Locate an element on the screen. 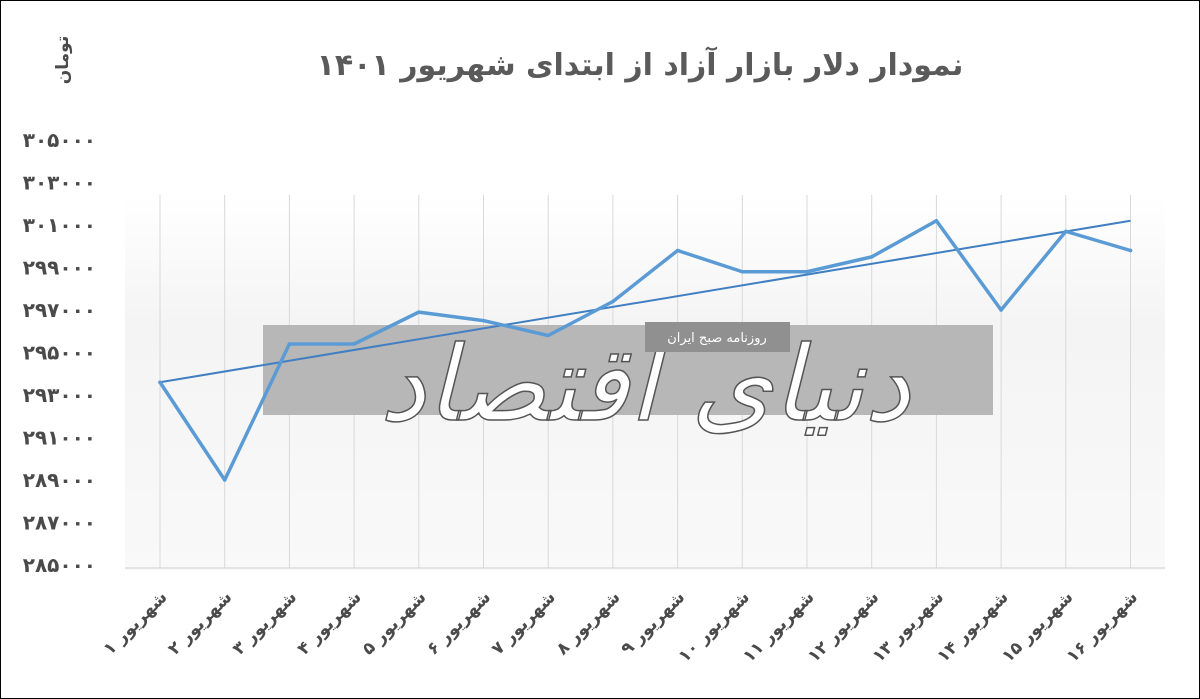  y-tick-label: ۳۰۱۰۰۰ is located at coordinates (59, 225).